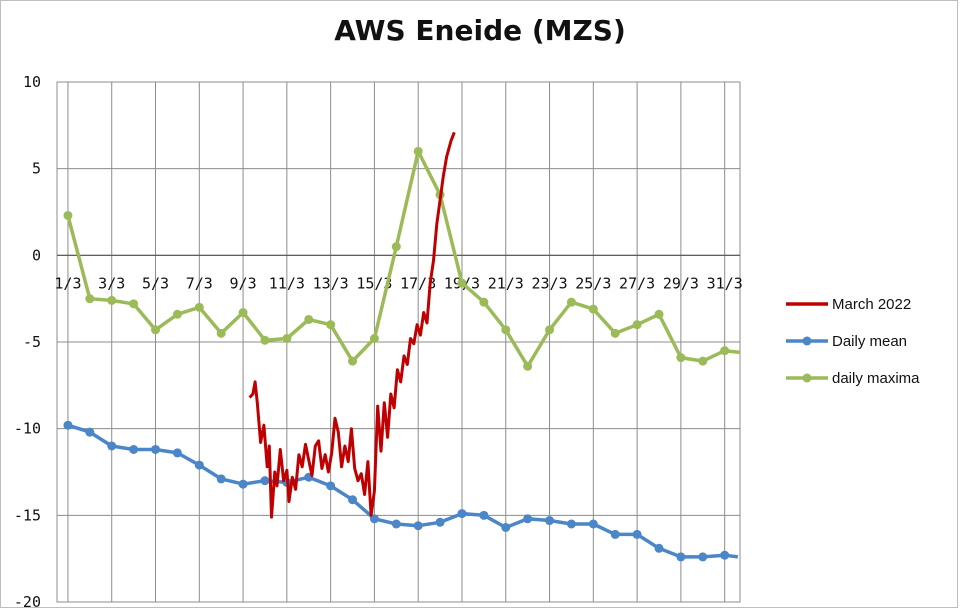  Describe the element at coordinates (32, 342) in the screenshot. I see `y-tick-label: -5` at that location.